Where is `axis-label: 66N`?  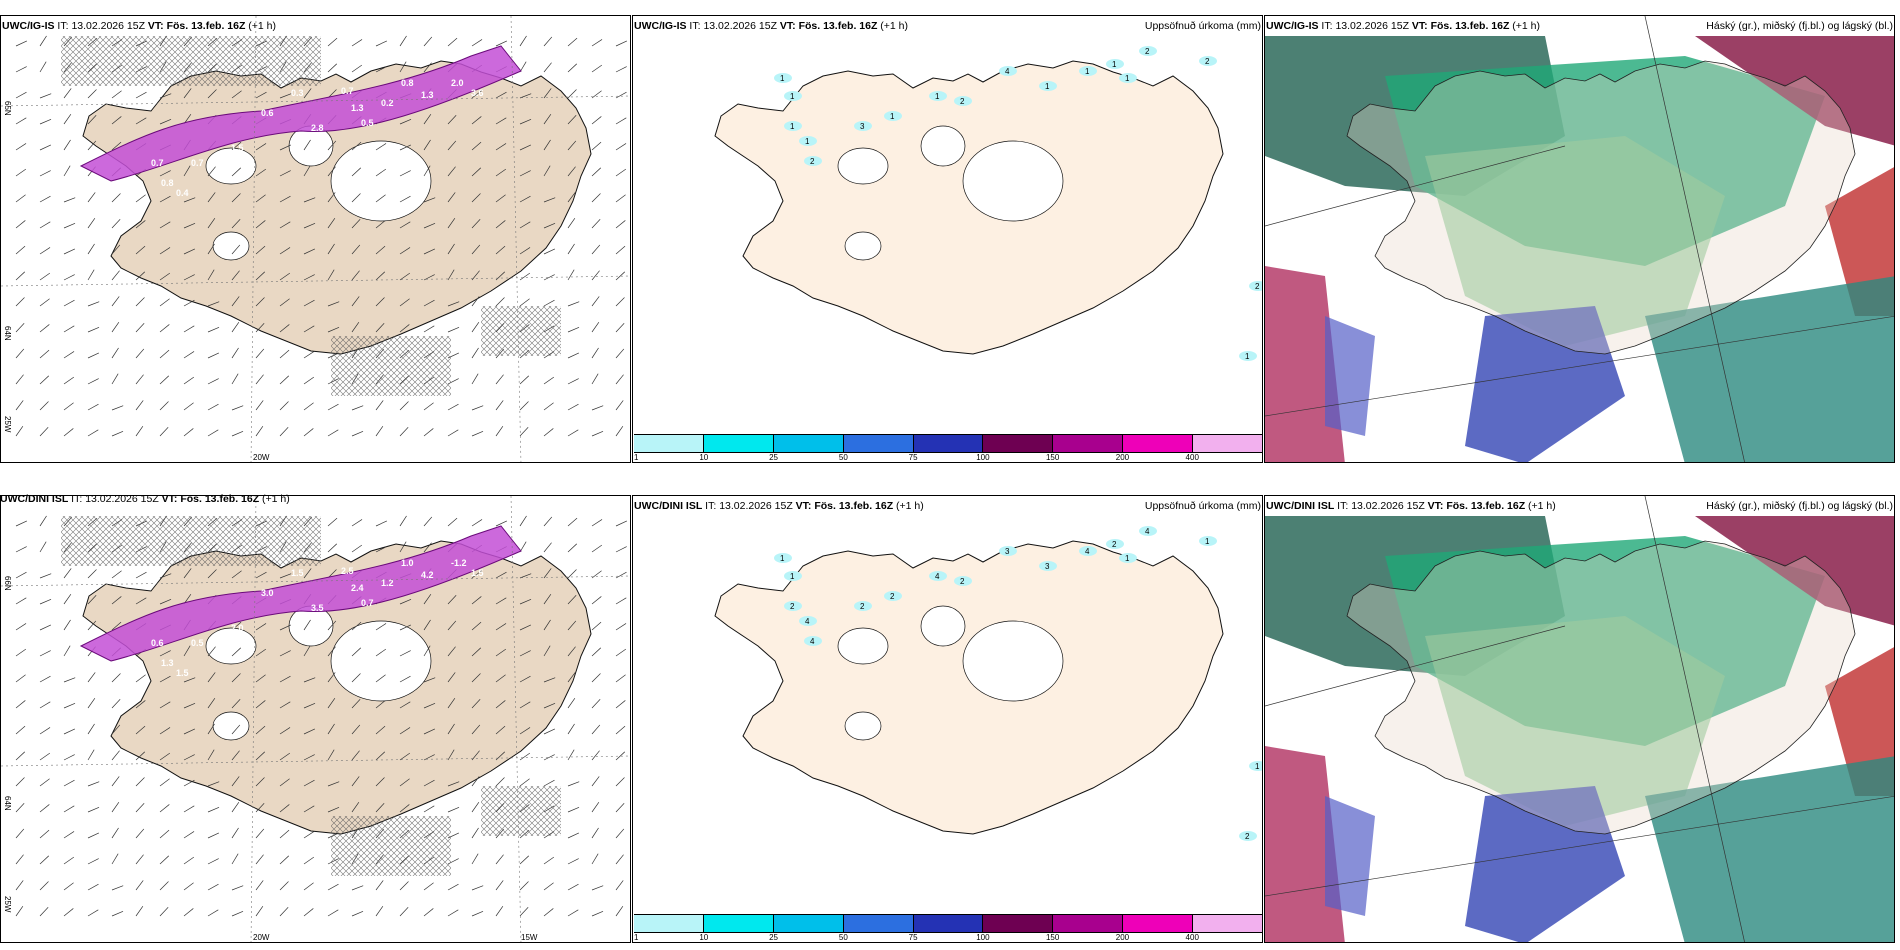
axis-label: 66N is located at coordinates (7, 583).